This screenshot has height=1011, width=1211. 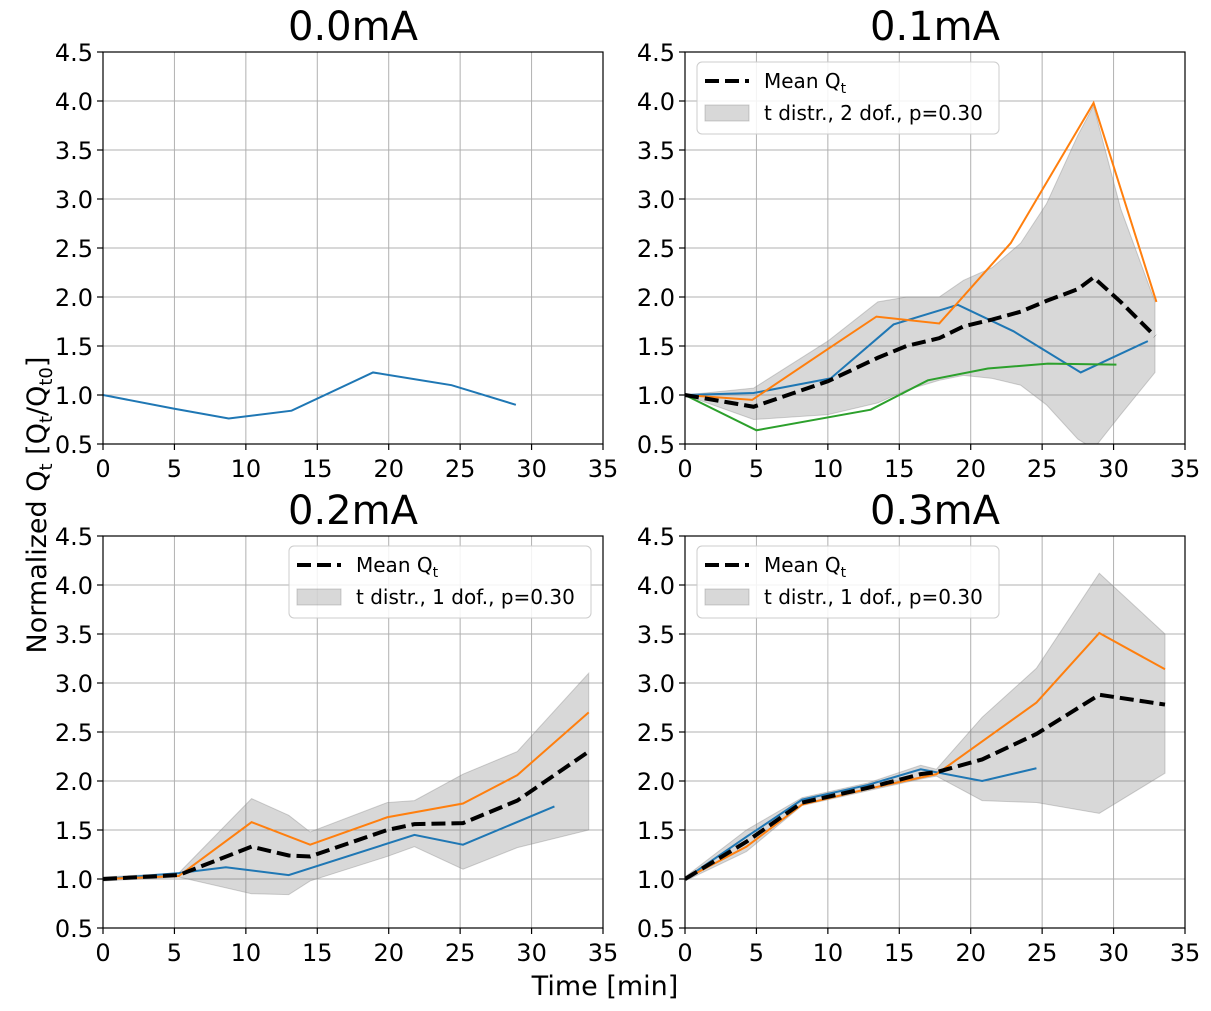 What do you see at coordinates (873, 113) in the screenshot?
I see `legend-band-label: t distr., 2 dof., p=0.30` at bounding box center [873, 113].